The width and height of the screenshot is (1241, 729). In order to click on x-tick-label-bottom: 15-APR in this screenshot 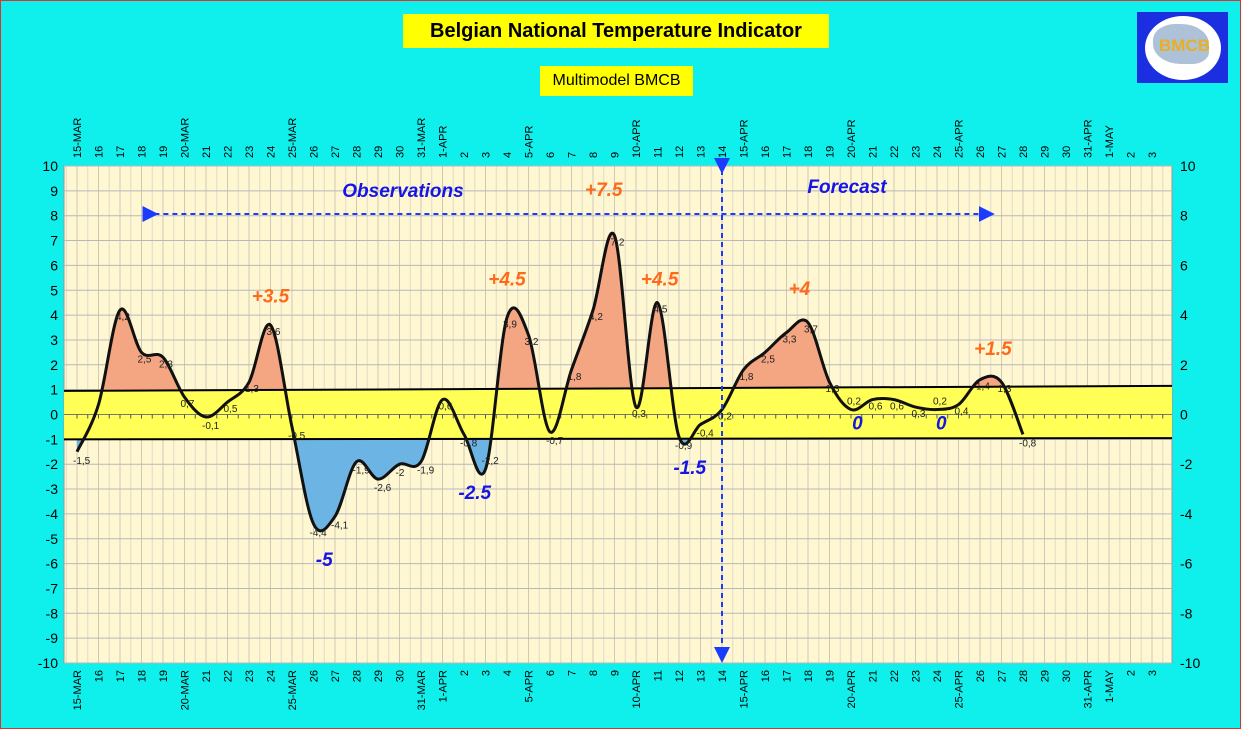, I will do `click(745, 689)`.